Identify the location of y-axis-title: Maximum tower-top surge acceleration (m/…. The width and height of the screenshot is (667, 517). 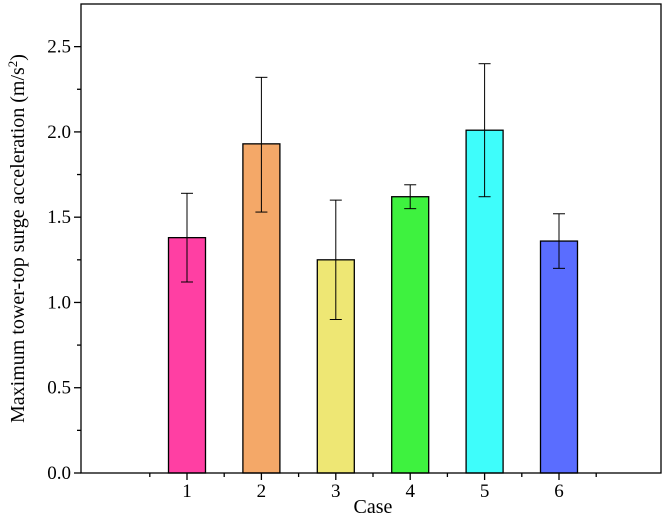
(17, 238).